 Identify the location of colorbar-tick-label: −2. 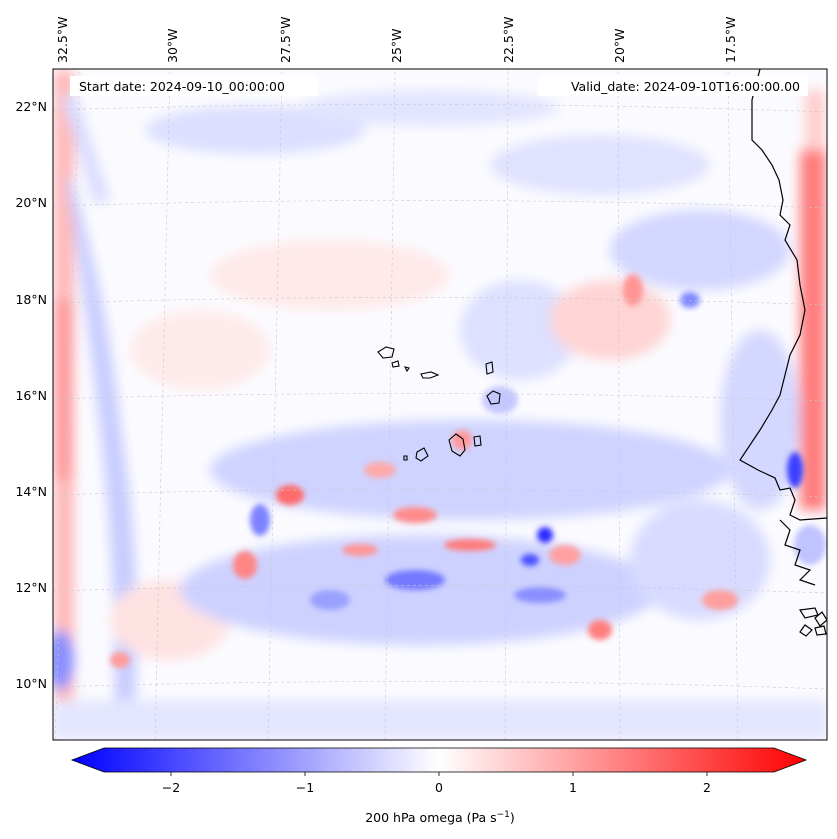
(171, 787).